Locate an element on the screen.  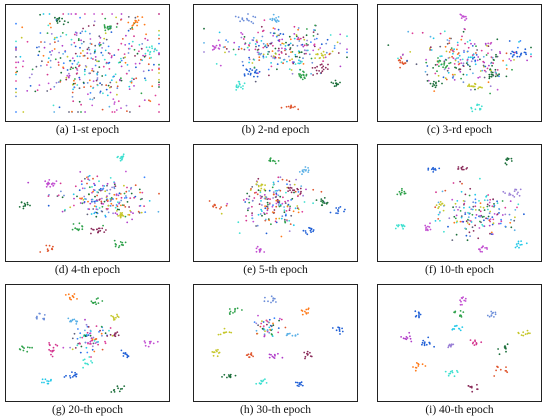
caption-f: (f) 10-th epoch is located at coordinates (459, 270).